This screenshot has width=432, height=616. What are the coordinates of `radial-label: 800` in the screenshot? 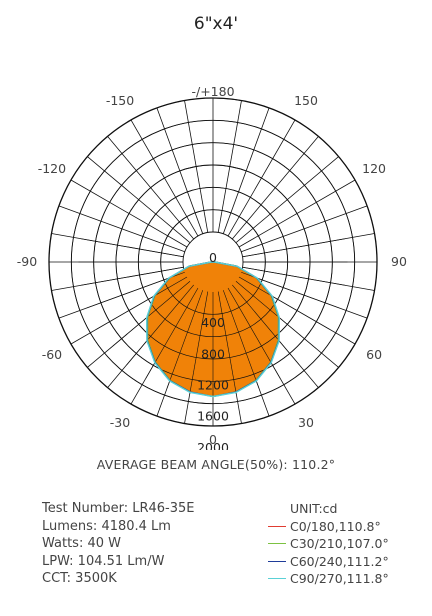 It's located at (213, 353).